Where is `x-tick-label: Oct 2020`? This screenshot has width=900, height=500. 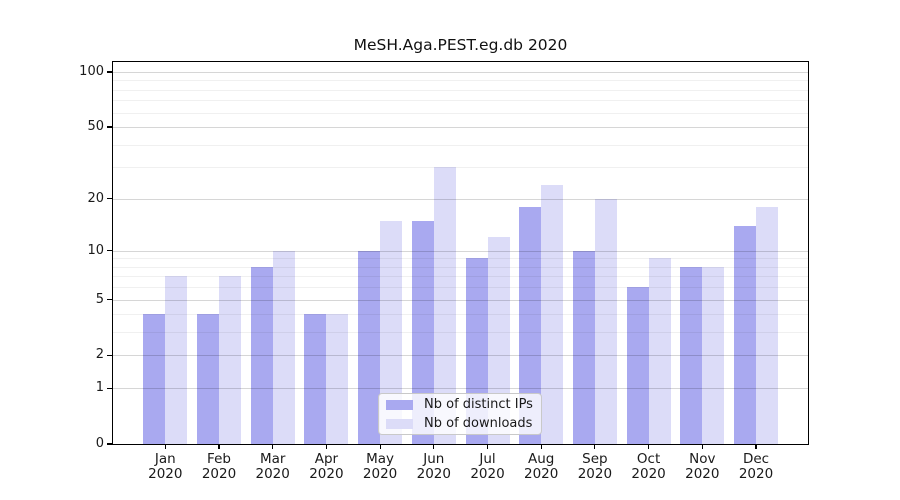
x-tick-label: Oct 2020 is located at coordinates (649, 467).